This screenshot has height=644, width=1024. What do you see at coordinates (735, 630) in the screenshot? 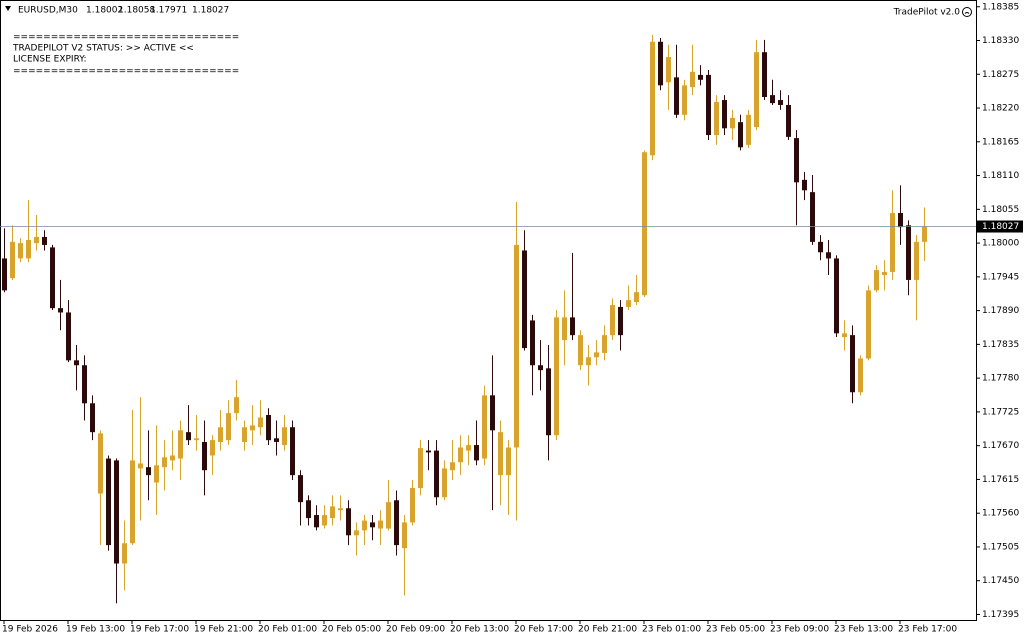
I see `x-tick-label: 23 Feb 05:00` at bounding box center [735, 630].